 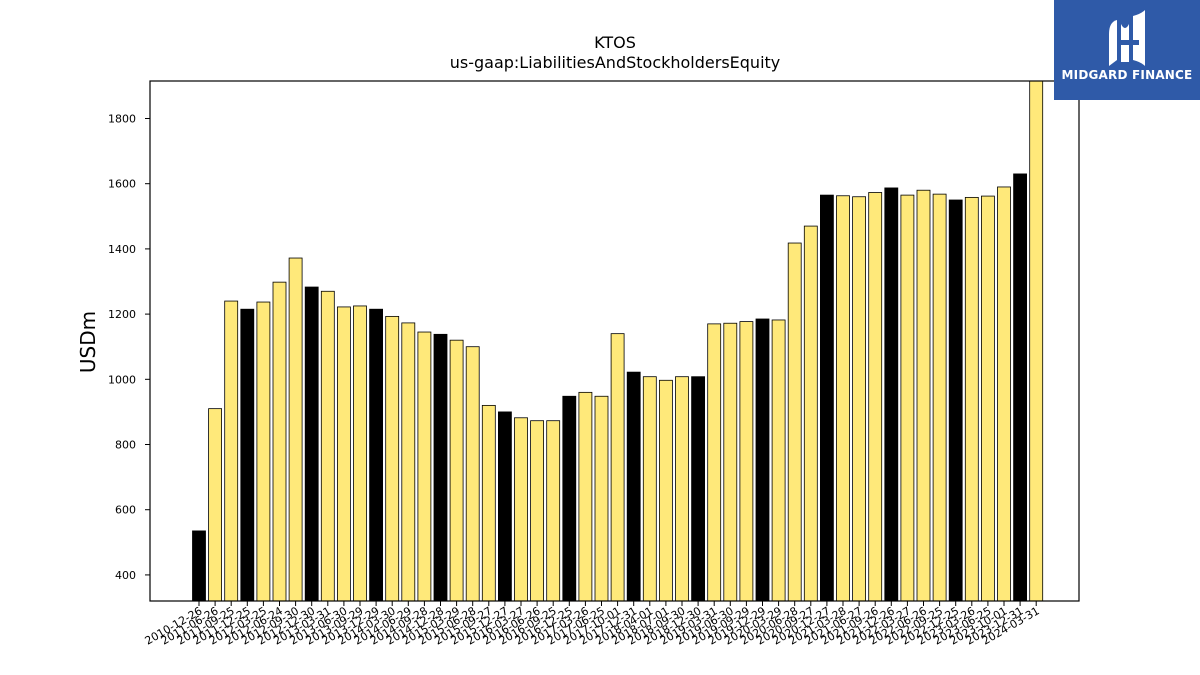 What do you see at coordinates (122, 314) in the screenshot?
I see `y-tick-label: 1200` at bounding box center [122, 314].